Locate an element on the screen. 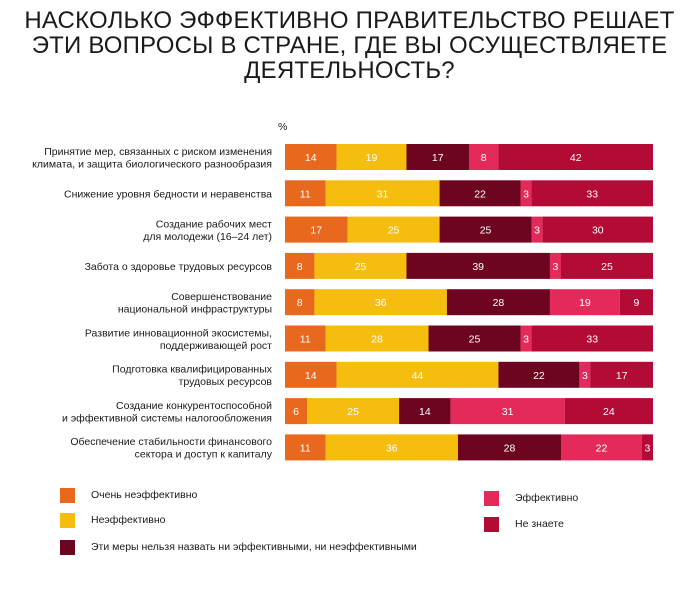 Image resolution: width=699 pixels, height=589 pixels. unit-label: % is located at coordinates (282, 127).